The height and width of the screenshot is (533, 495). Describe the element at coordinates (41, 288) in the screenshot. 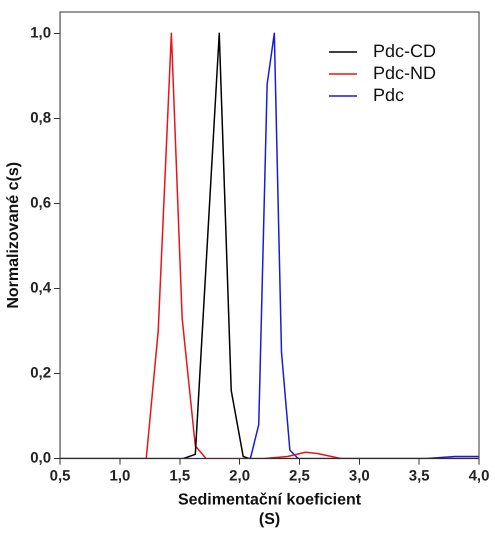

I see `y-tick-label: 0,4` at that location.